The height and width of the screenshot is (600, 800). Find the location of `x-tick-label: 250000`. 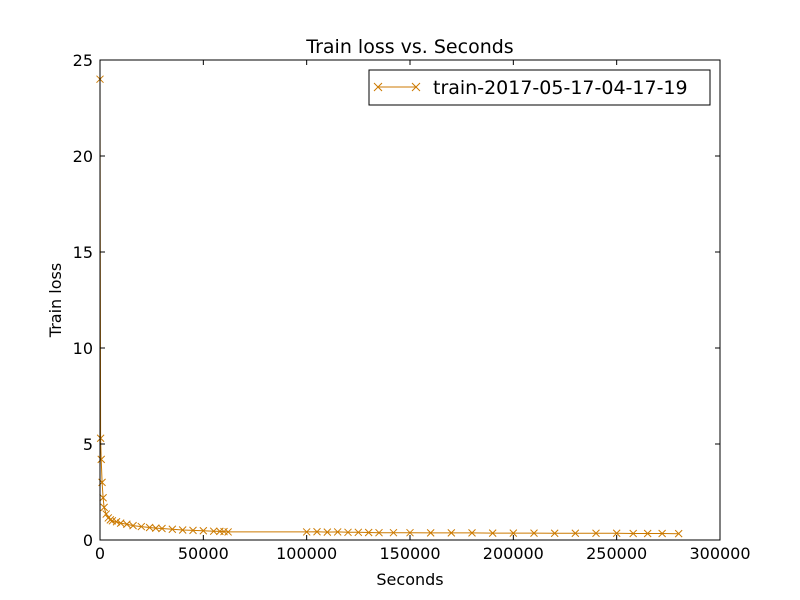

x-tick-label: 250000 is located at coordinates (616, 553).